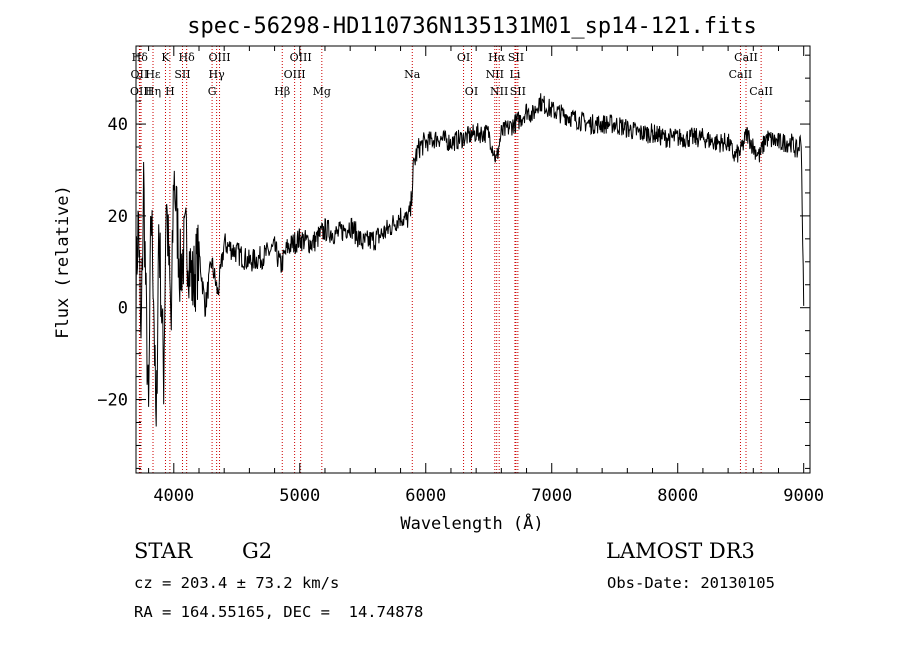 The height and width of the screenshot is (649, 900). Describe the element at coordinates (295, 74) in the screenshot. I see `spectral-label-14: OIII` at that location.